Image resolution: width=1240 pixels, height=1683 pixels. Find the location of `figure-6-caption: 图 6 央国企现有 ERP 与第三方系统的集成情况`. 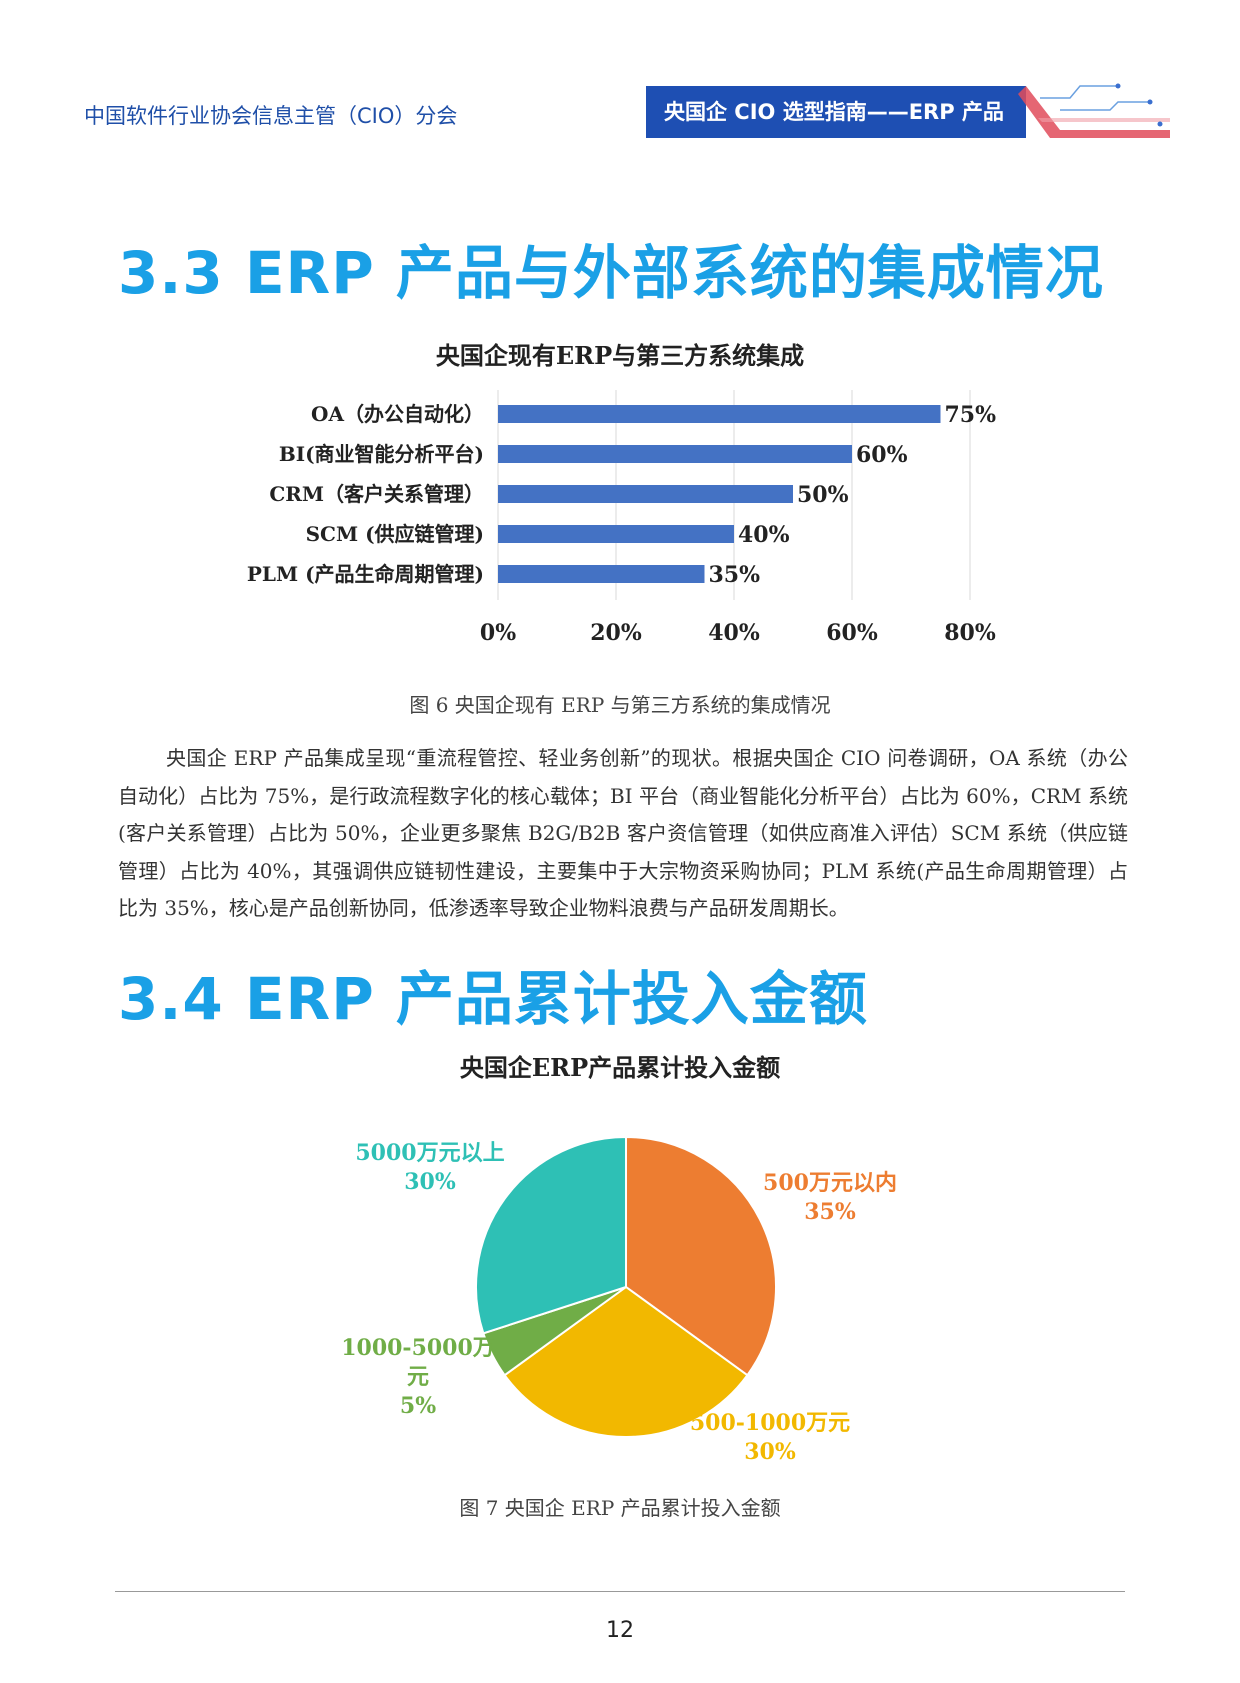

figure-6-caption: 图 6 央国企现有 ERP 与第三方系统的集成情况 is located at coordinates (620, 705).